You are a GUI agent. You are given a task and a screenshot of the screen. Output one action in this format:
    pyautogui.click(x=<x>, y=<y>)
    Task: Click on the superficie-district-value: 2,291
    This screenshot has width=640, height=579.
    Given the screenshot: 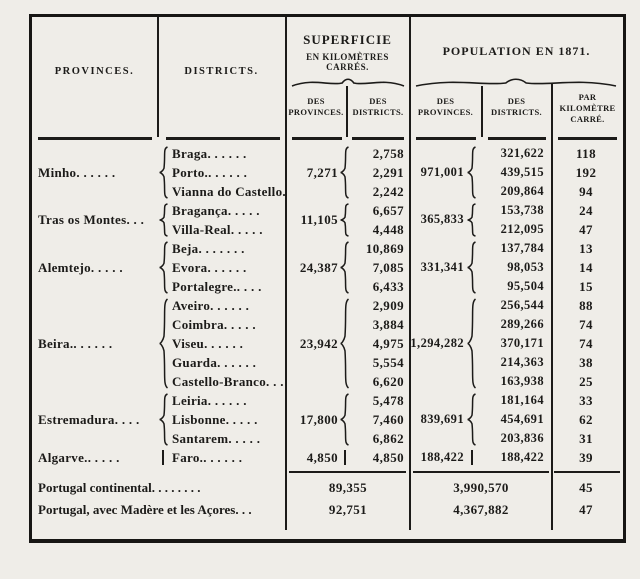 What is the action you would take?
    pyautogui.click(x=388, y=172)
    